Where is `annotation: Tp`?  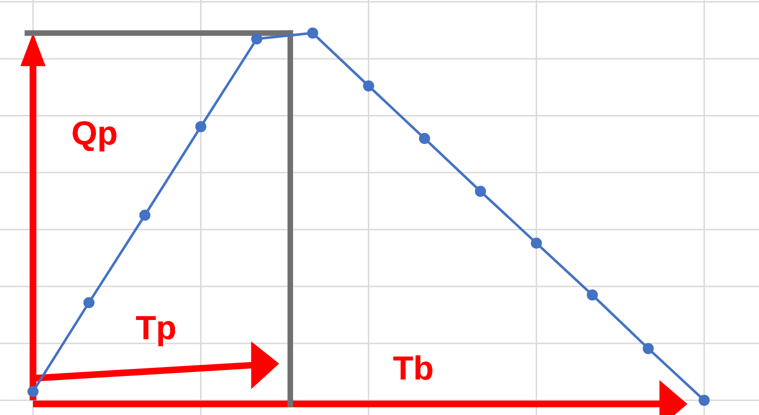
annotation: Tp is located at coordinates (156, 331).